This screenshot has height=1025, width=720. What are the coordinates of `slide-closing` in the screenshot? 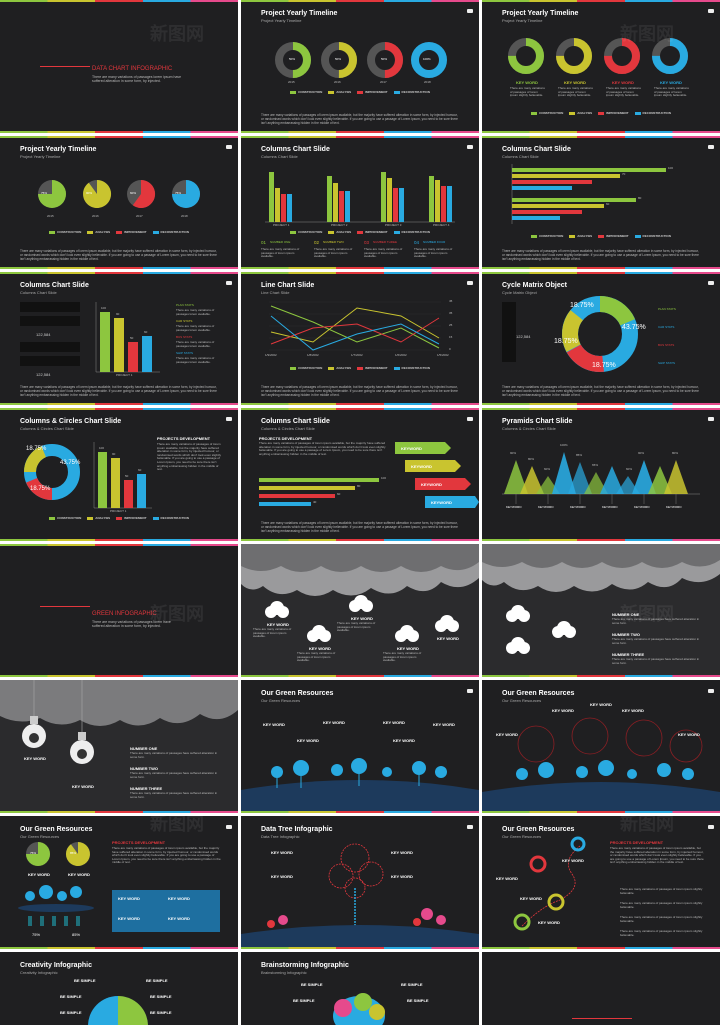 It's located at (601, 988).